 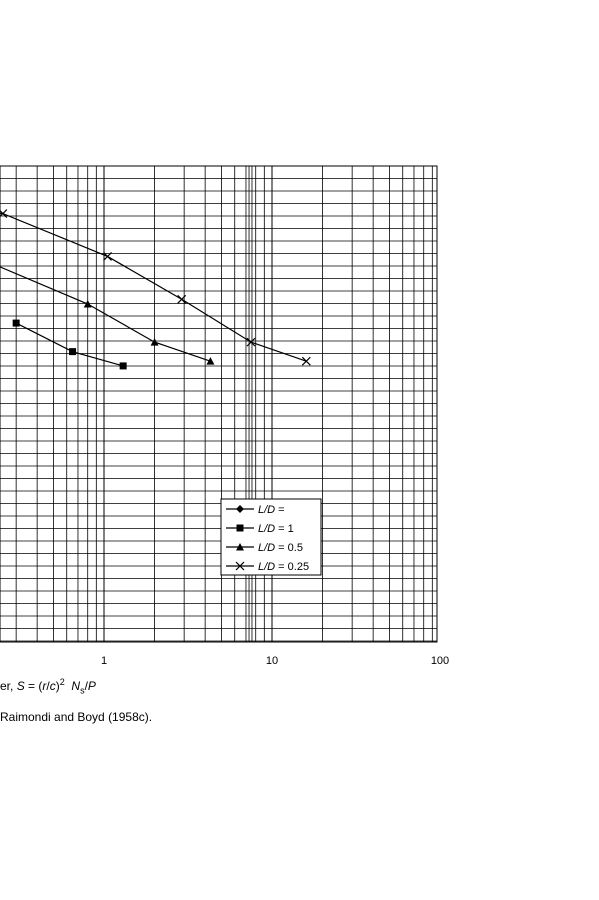 What do you see at coordinates (86, 686) in the screenshot?
I see `x-axis-label-tail: /` at bounding box center [86, 686].